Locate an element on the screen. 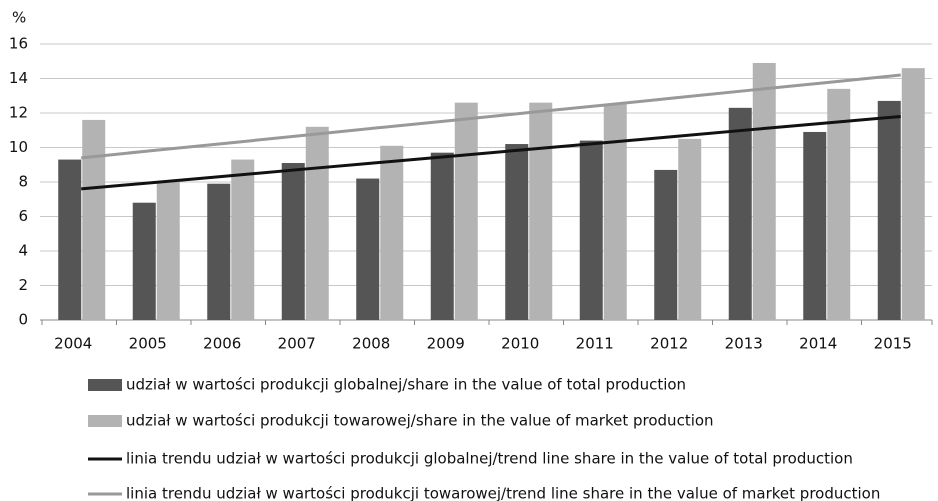 The height and width of the screenshot is (501, 938). x-tick-label: 2010 is located at coordinates (520, 344).